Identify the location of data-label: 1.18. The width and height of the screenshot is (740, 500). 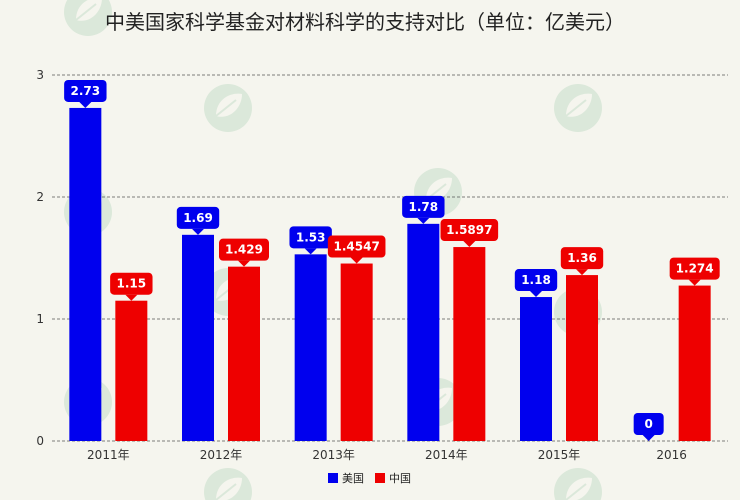
(536, 280).